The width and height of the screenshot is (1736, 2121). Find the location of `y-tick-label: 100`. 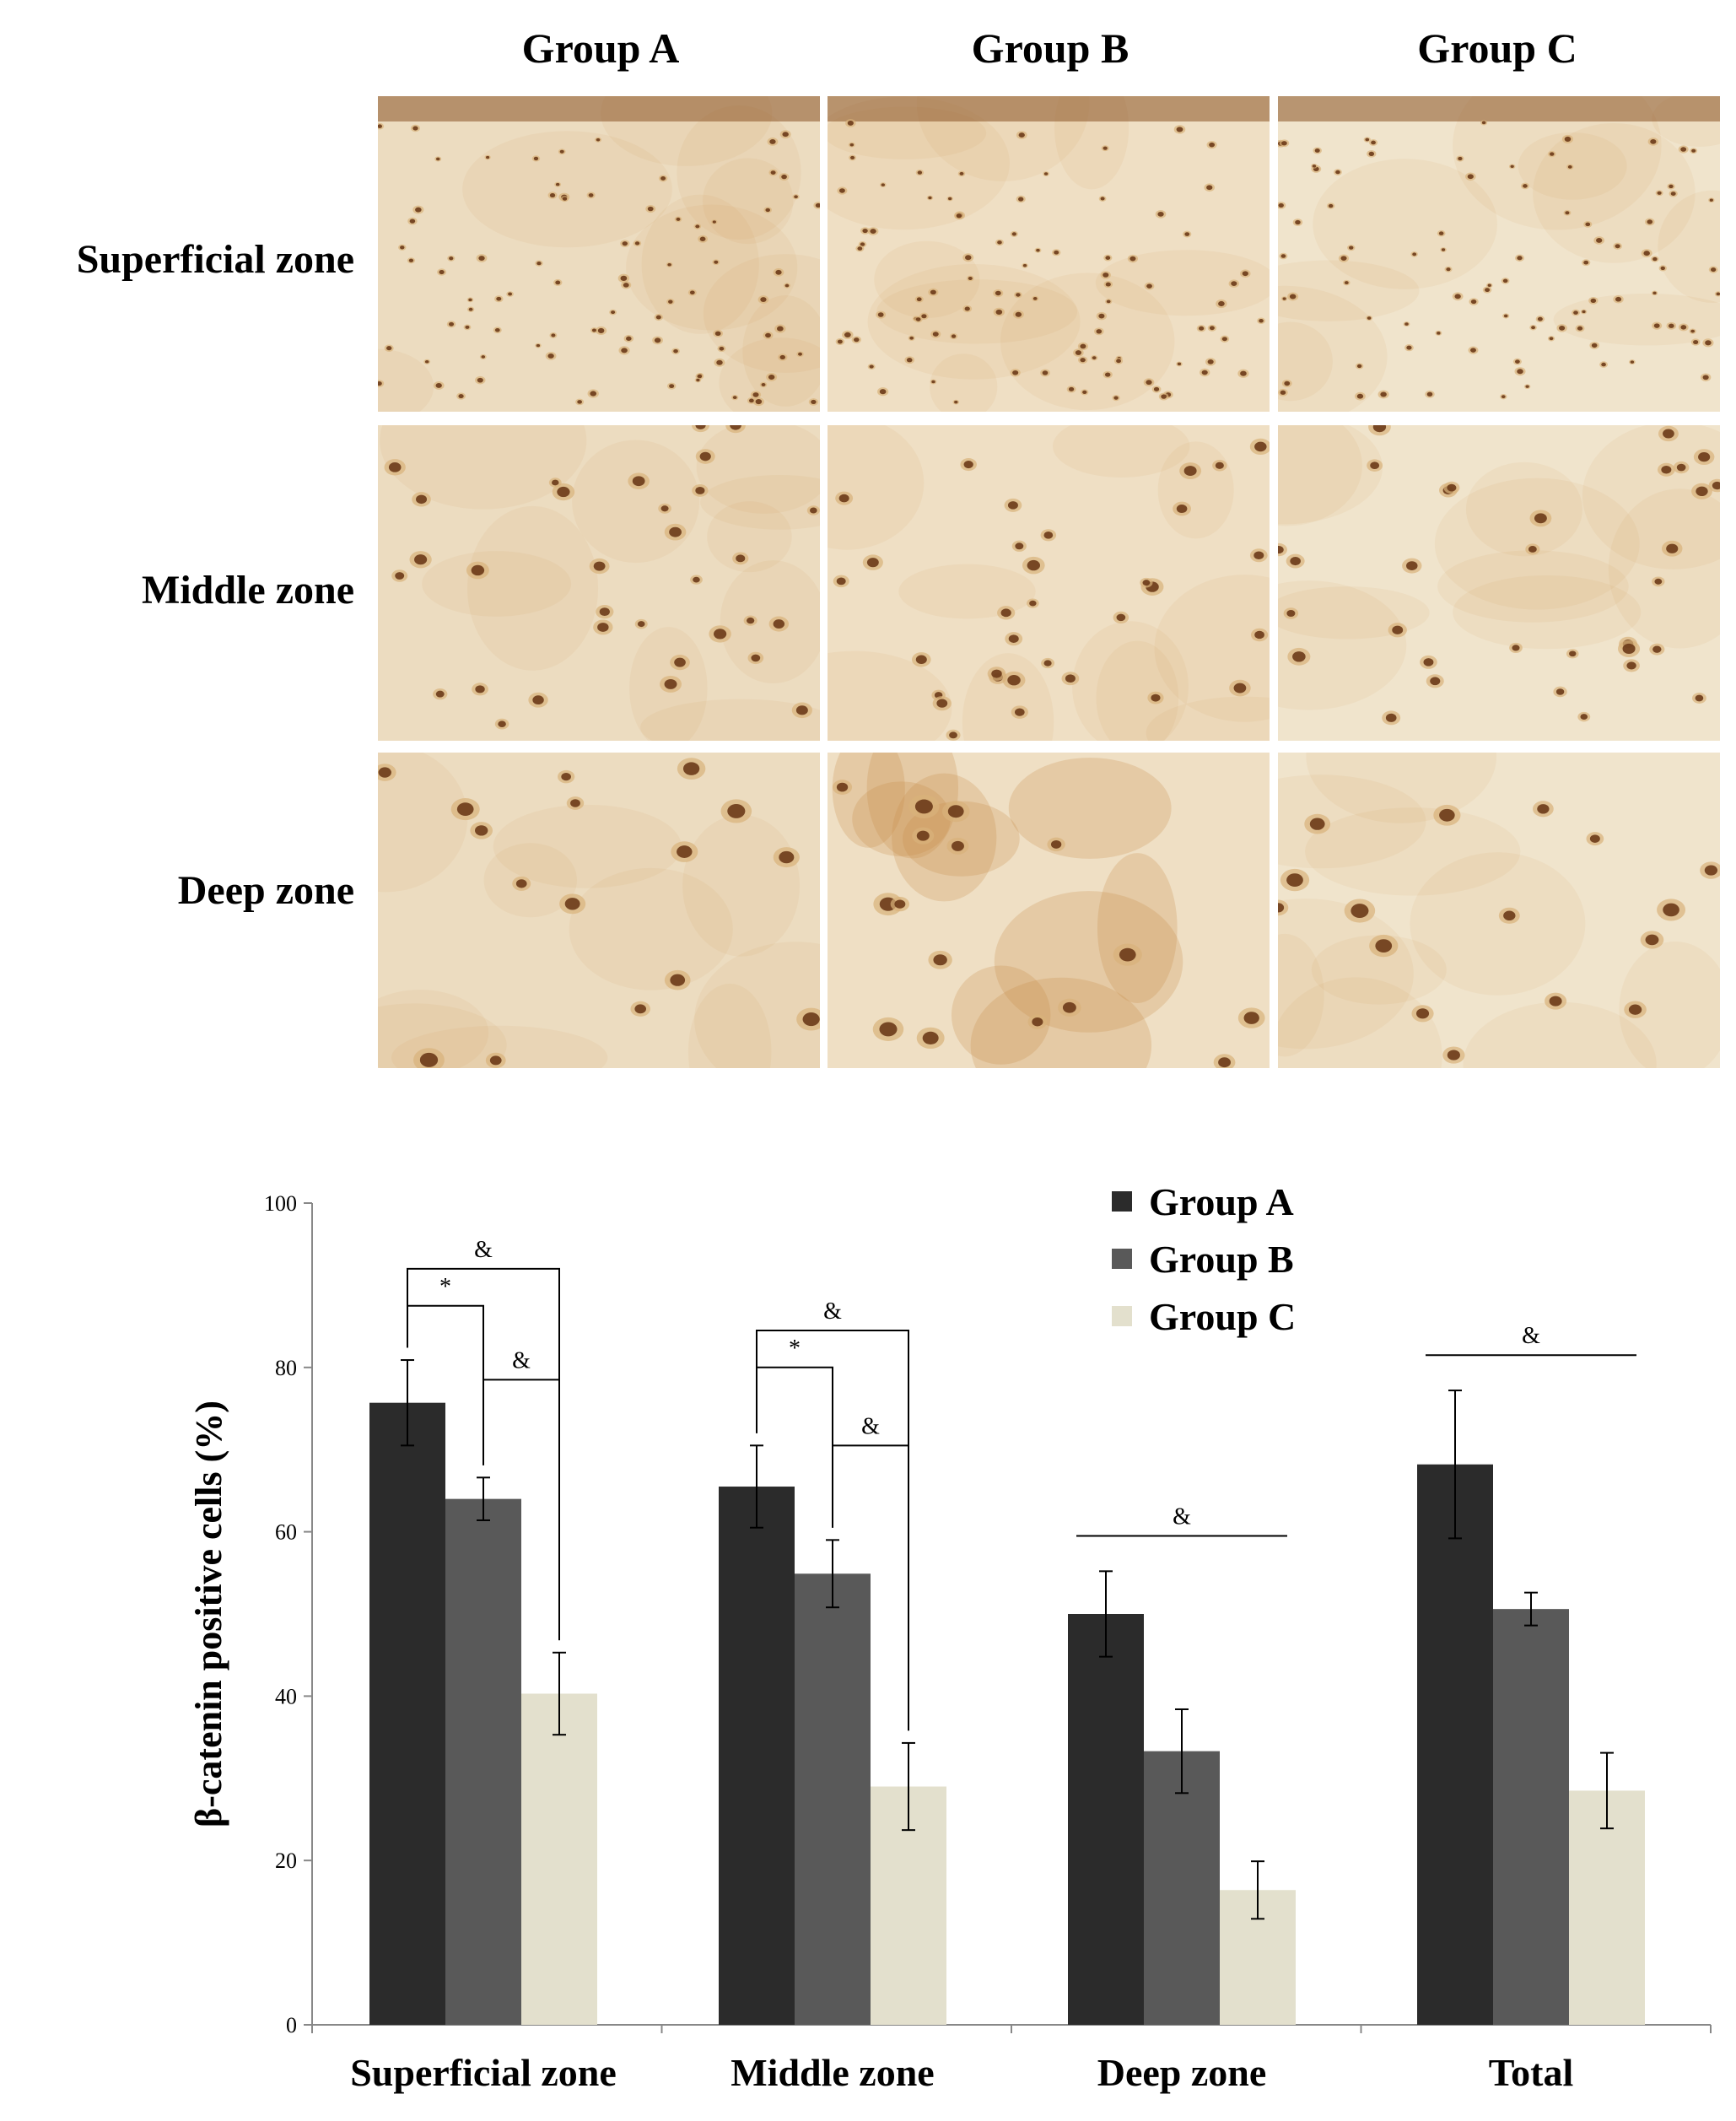

y-tick-label: 100 is located at coordinates (281, 1204).